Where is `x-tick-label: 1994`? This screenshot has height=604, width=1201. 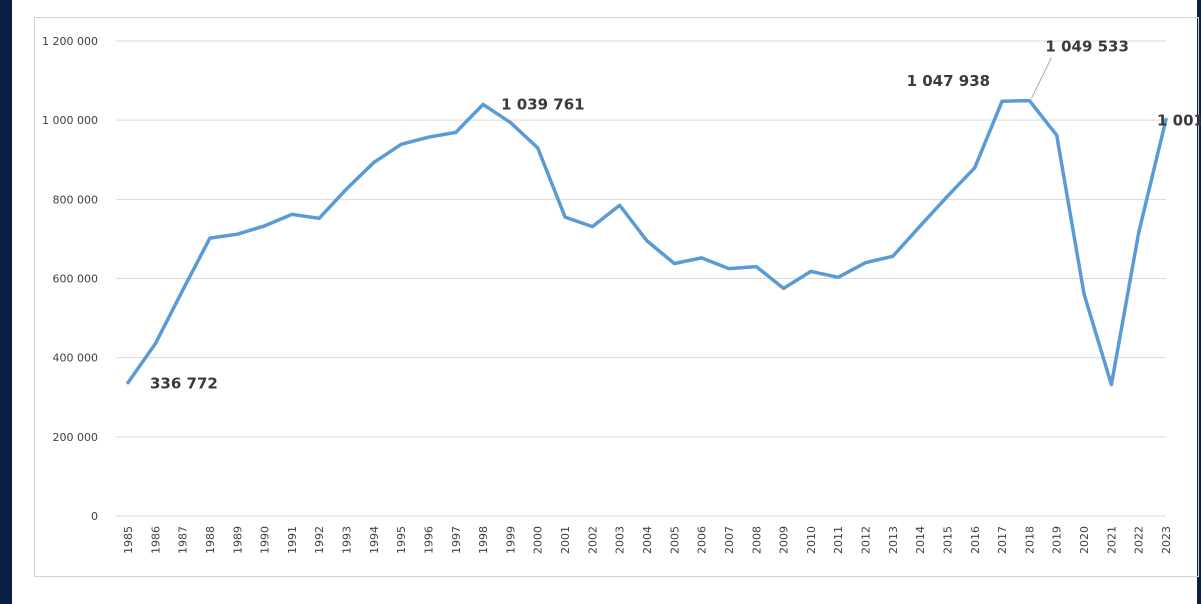
x-tick-label: 1994 is located at coordinates (374, 540).